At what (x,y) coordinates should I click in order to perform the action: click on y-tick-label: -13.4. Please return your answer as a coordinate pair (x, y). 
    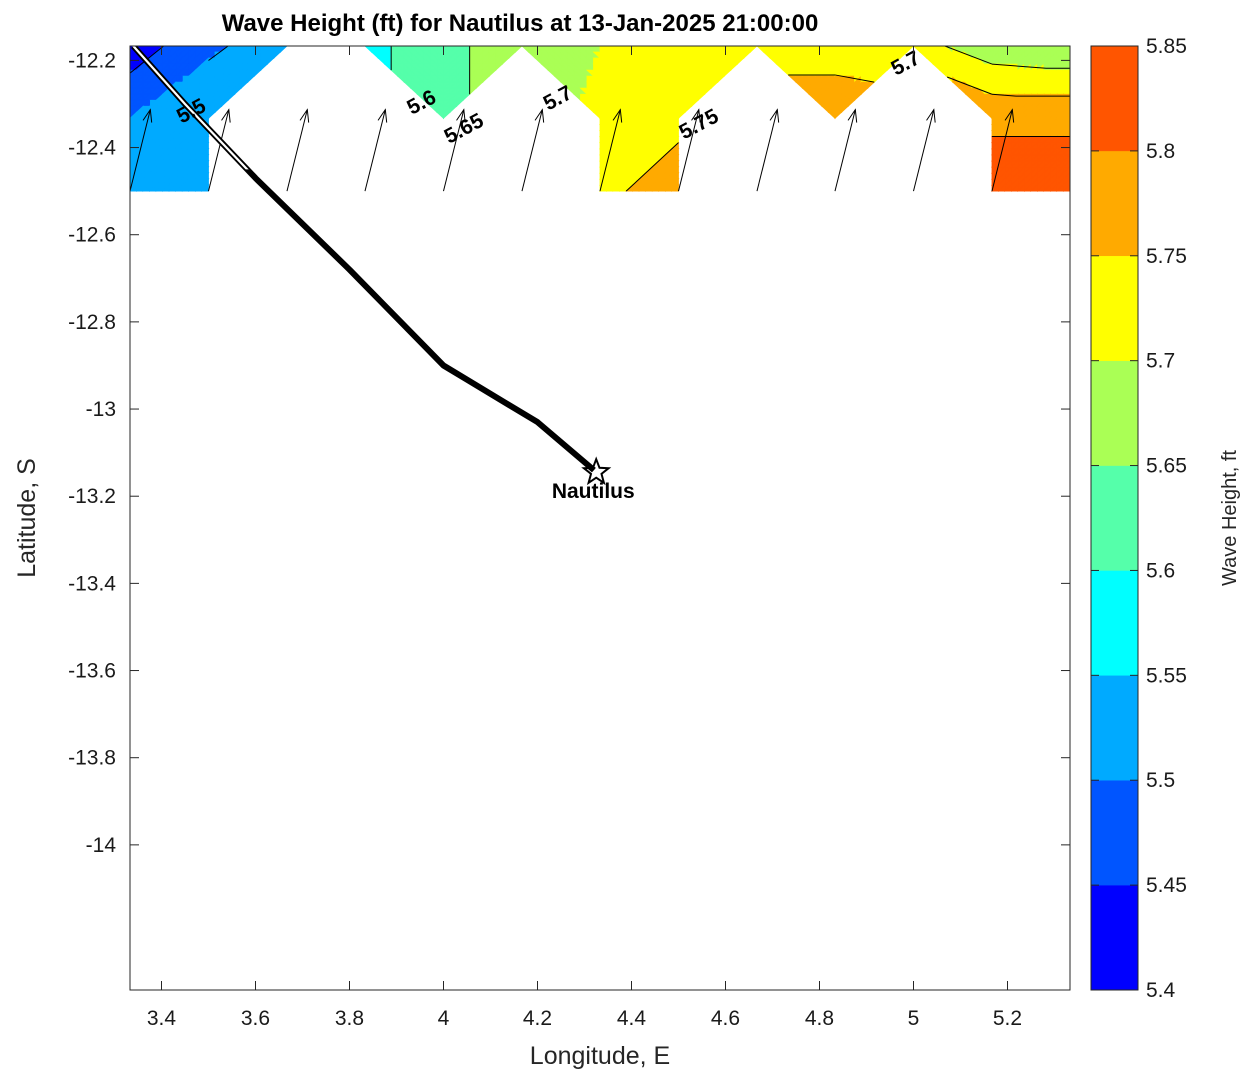
    Looking at the image, I should click on (92, 583).